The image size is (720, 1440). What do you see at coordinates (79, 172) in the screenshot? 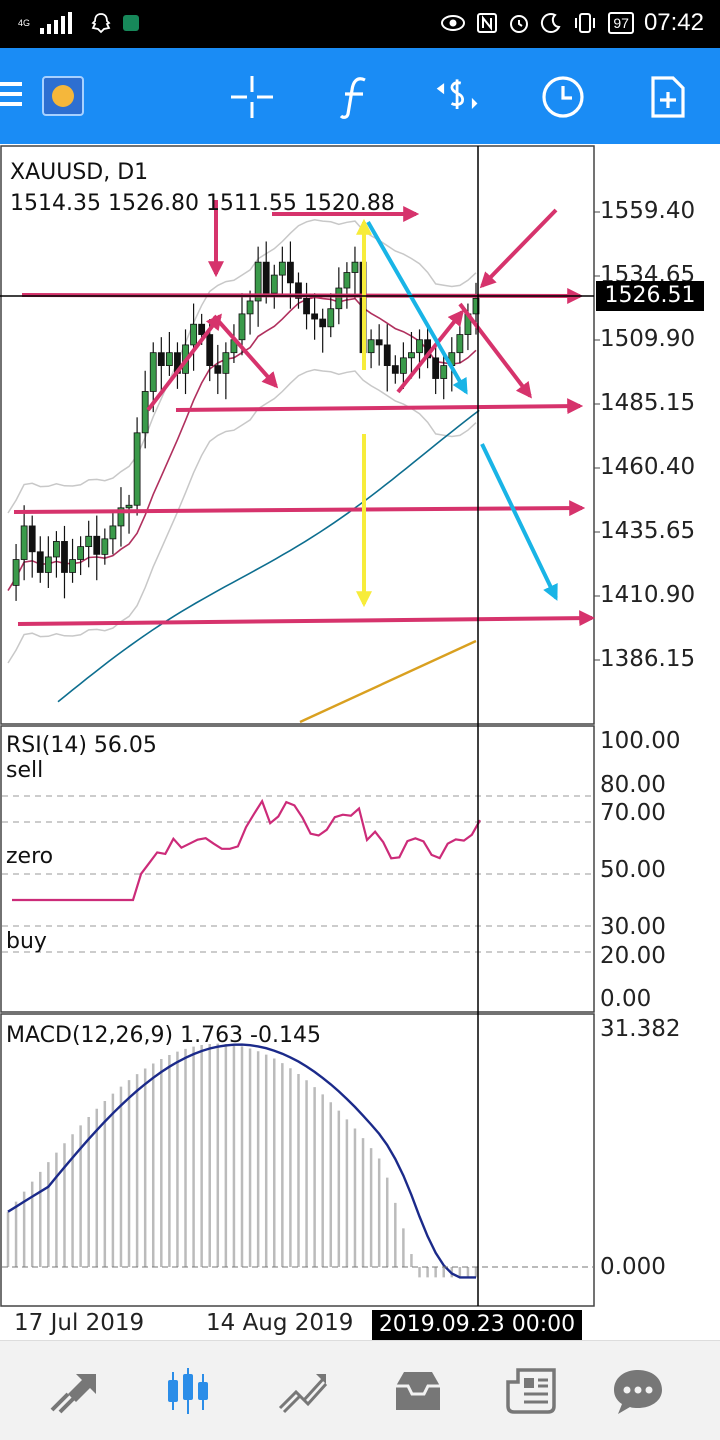
I see `symbol-title: XAUUSD, D1` at bounding box center [79, 172].